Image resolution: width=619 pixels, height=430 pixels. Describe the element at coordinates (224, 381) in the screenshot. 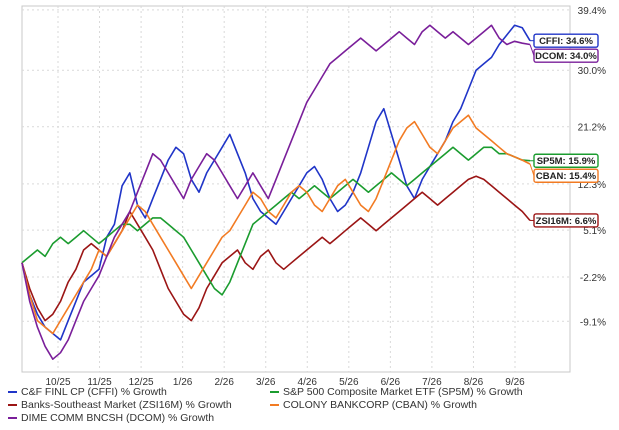

I see `x-tick-label: 2/26` at that location.